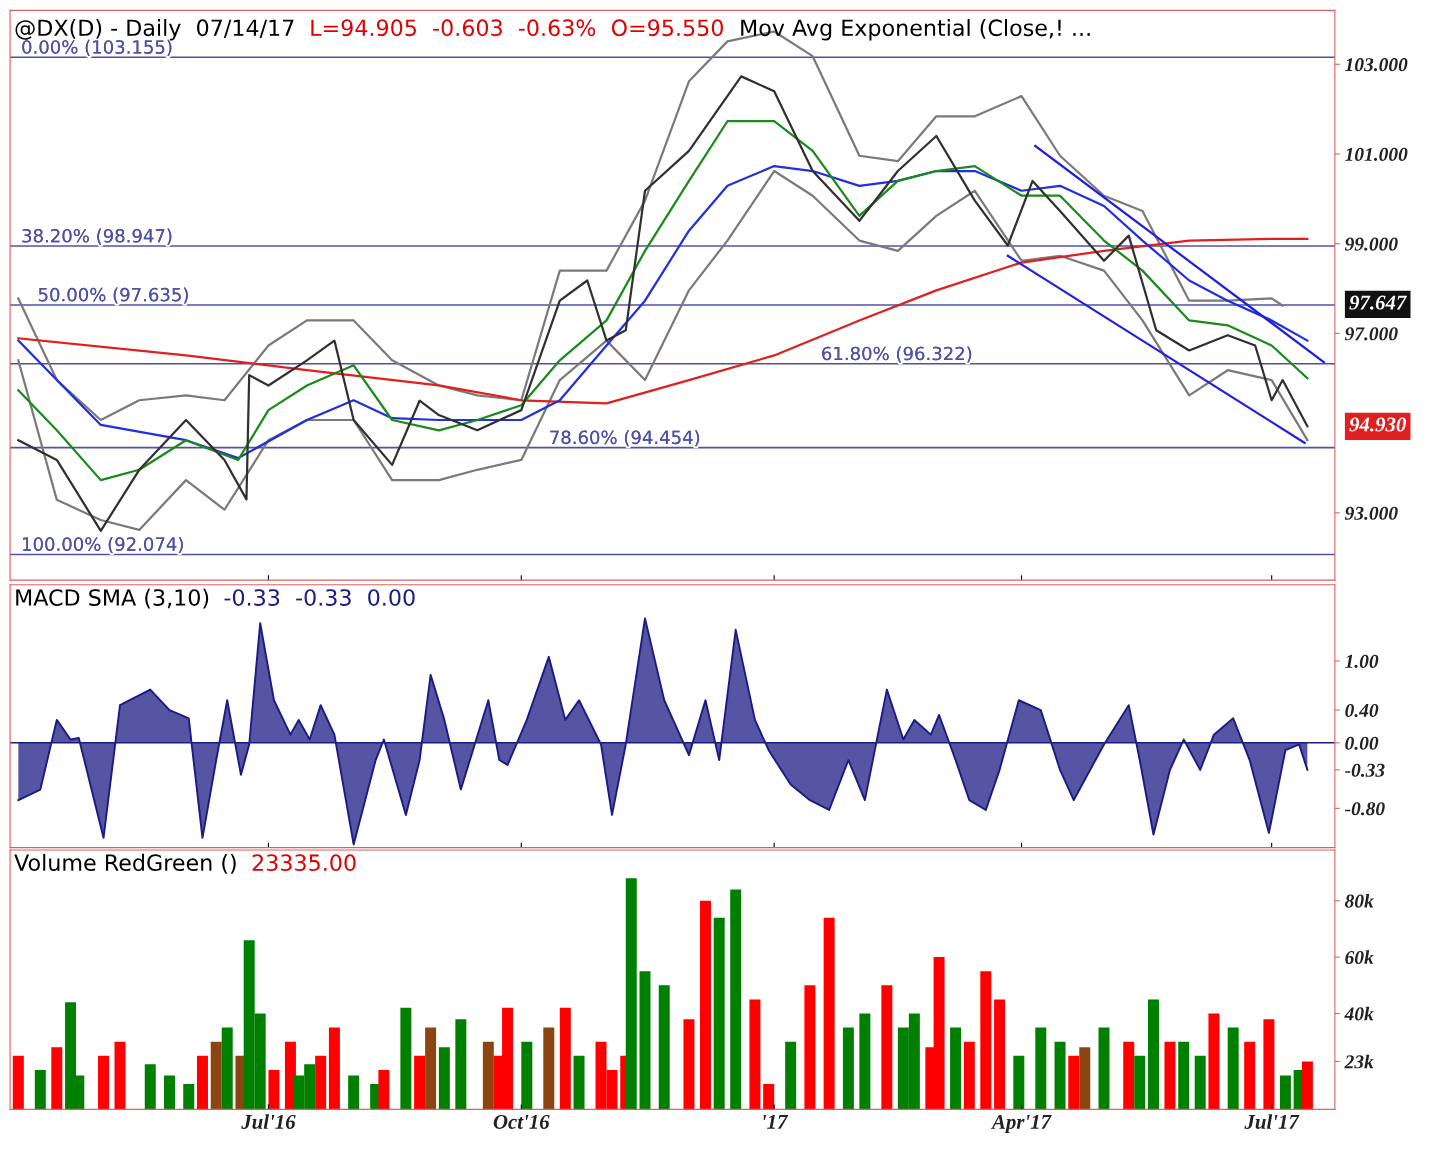 The image size is (1440, 1158). What do you see at coordinates (897, 354) in the screenshot?
I see `ref-line-label: 61.80% (96.322)` at bounding box center [897, 354].